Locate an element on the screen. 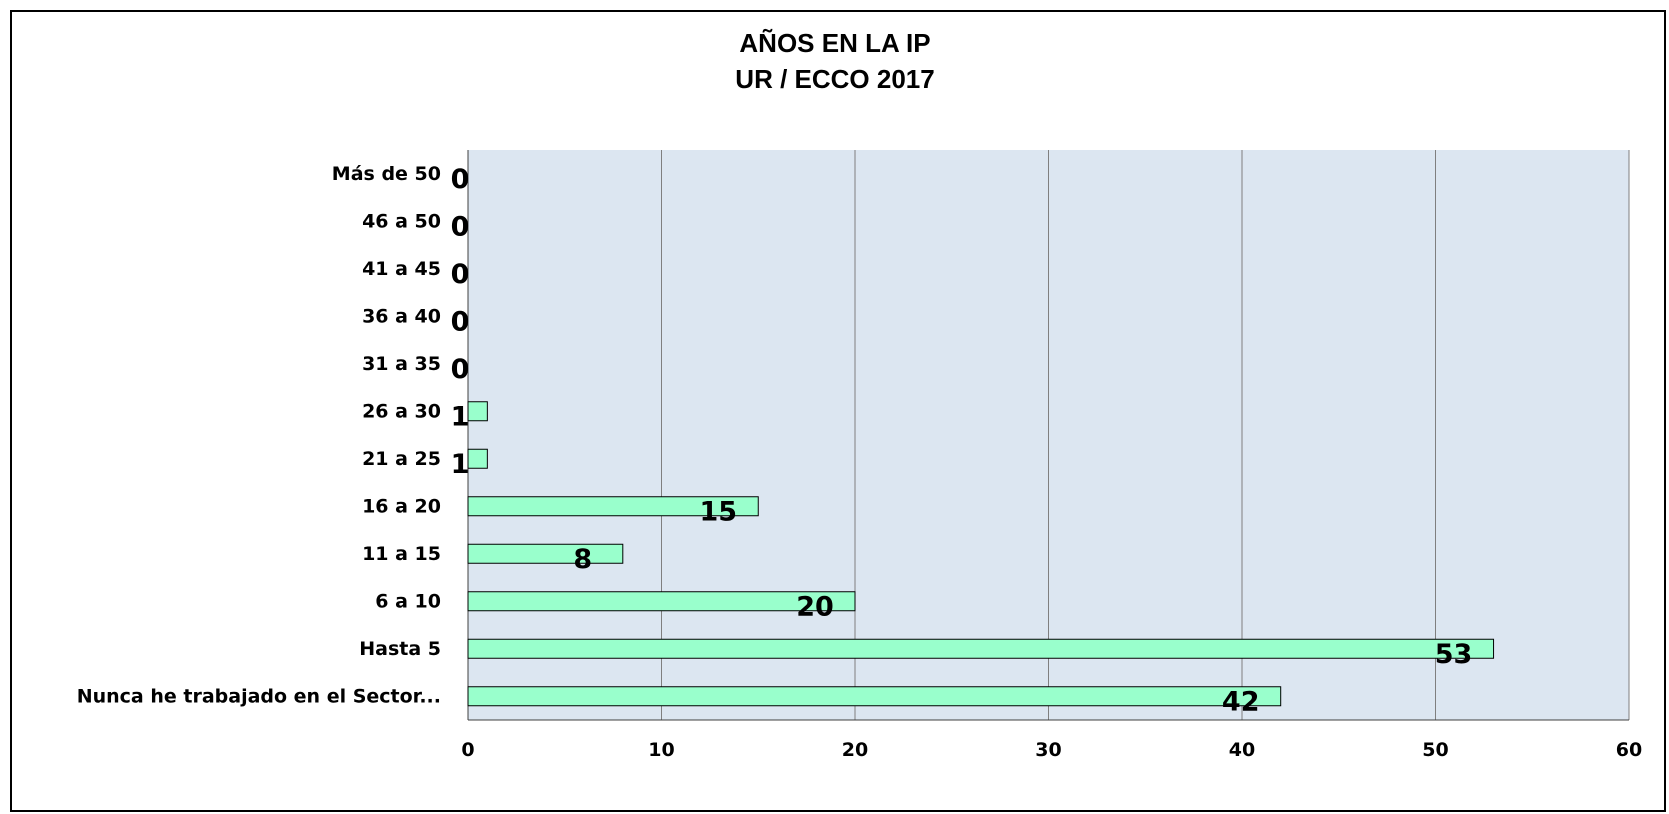 The height and width of the screenshot is (814, 1669). category-label: 6 a 10 is located at coordinates (408, 601).